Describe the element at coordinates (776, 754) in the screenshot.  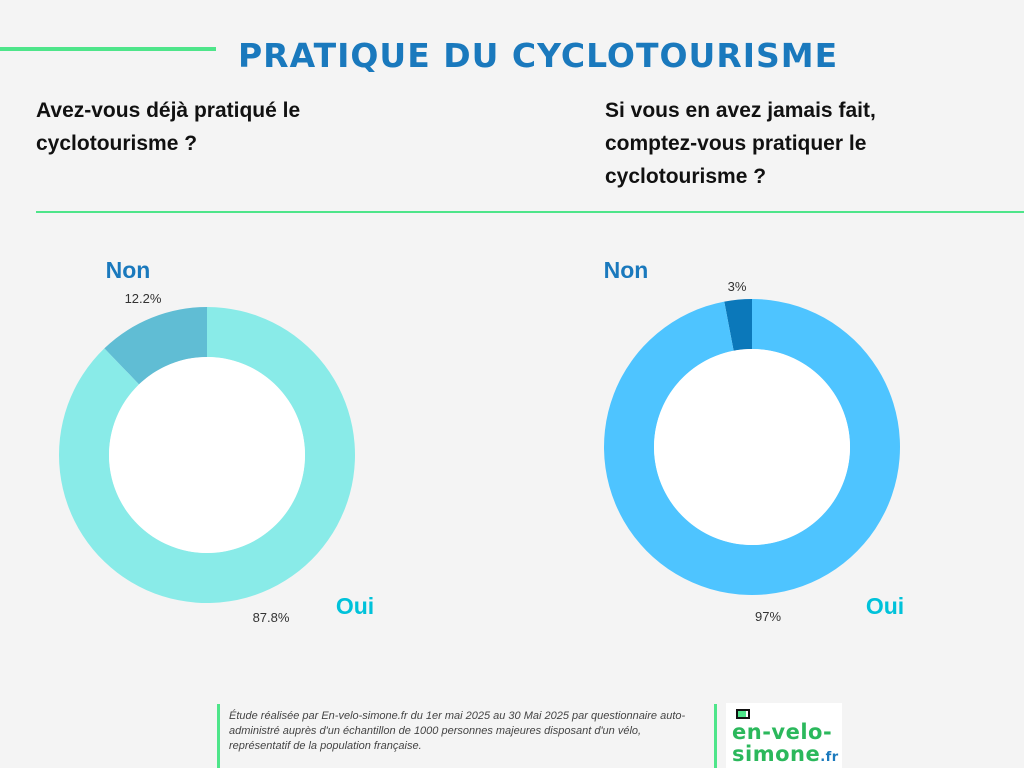
I see `logo-text-name: simone` at that location.